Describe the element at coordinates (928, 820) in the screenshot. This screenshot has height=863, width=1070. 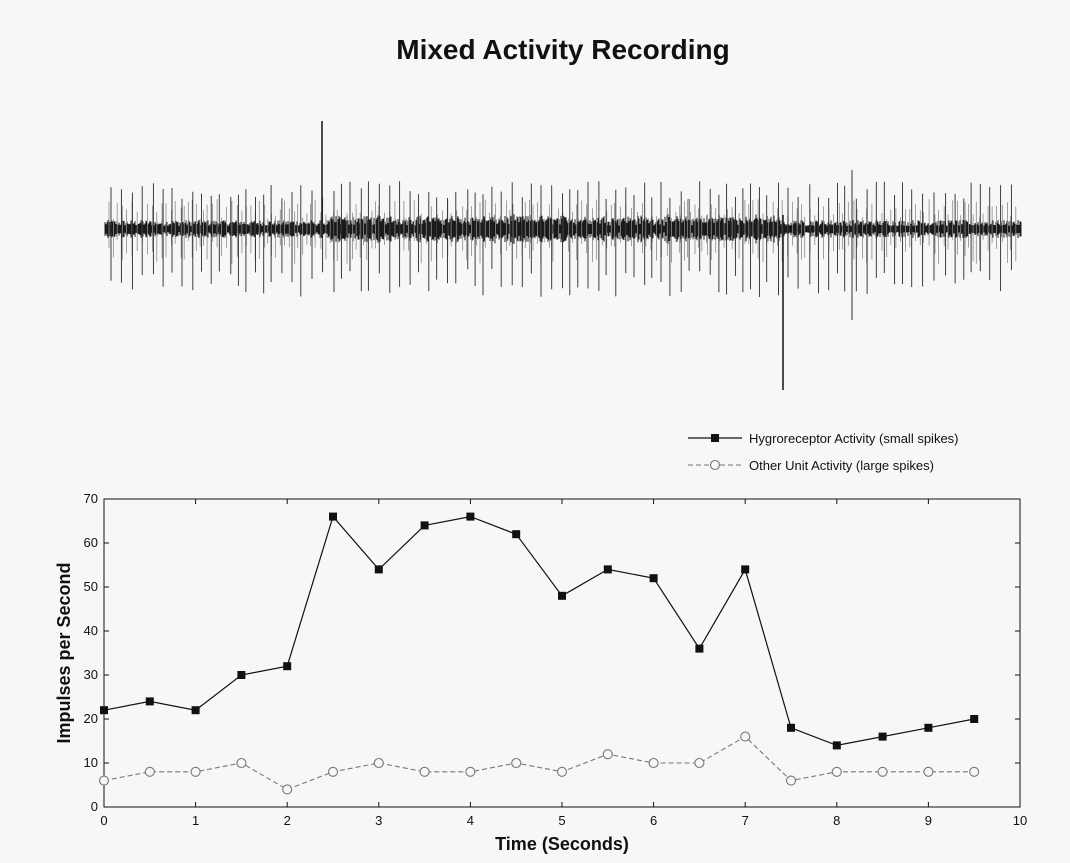
I see `x-tick-label: 9` at that location.